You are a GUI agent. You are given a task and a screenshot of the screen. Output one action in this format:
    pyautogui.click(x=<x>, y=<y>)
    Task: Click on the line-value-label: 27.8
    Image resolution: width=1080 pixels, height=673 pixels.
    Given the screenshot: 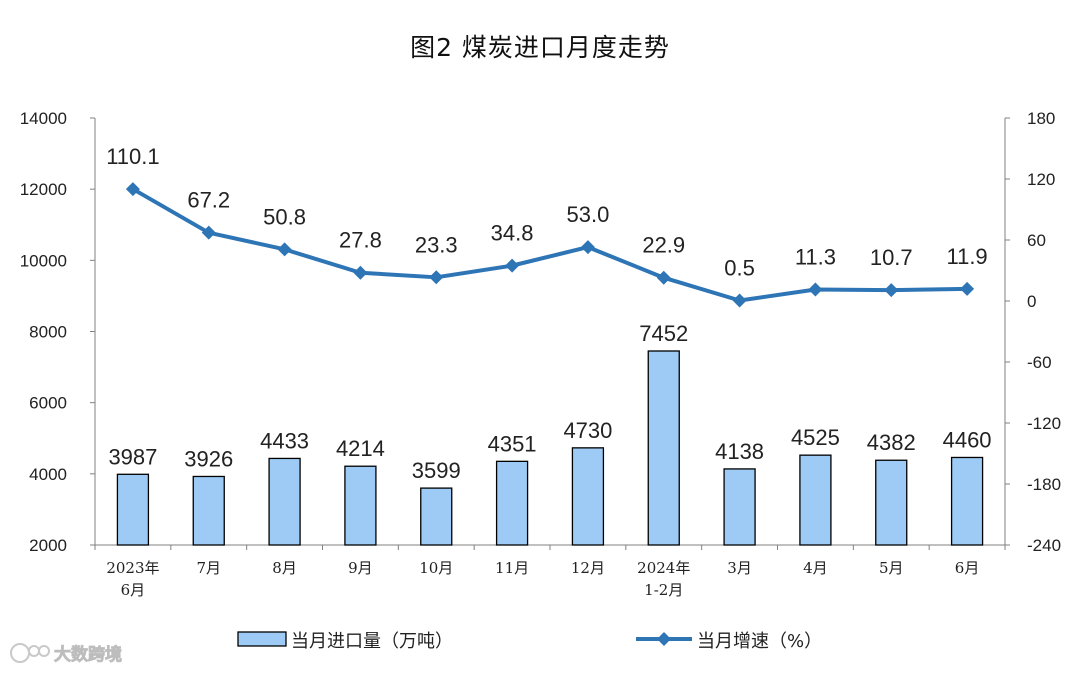 What is the action you would take?
    pyautogui.click(x=360, y=240)
    